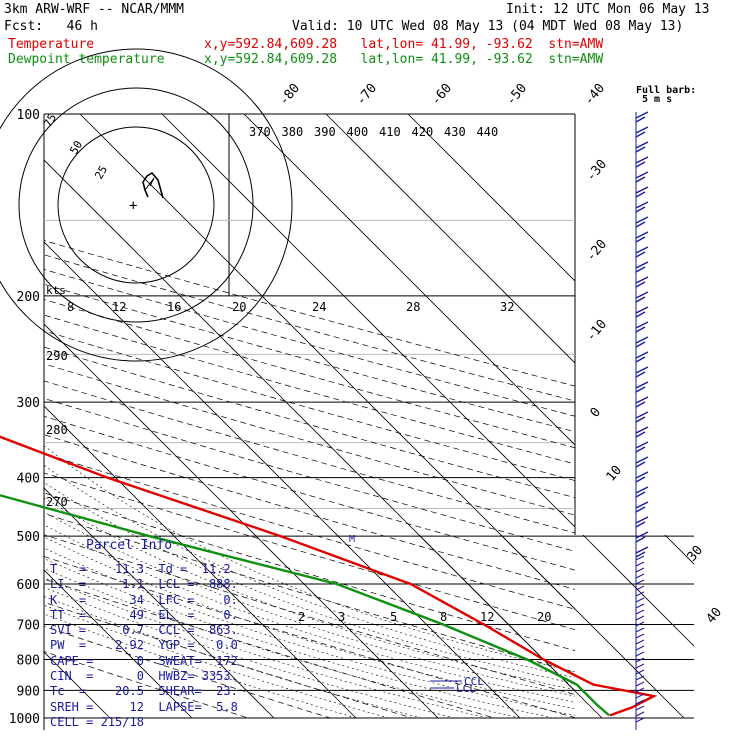  What do you see at coordinates (144, 676) in the screenshot?
I see `parcel-info-row: CIN = 0 HWBZ= 3353.` at bounding box center [144, 676].